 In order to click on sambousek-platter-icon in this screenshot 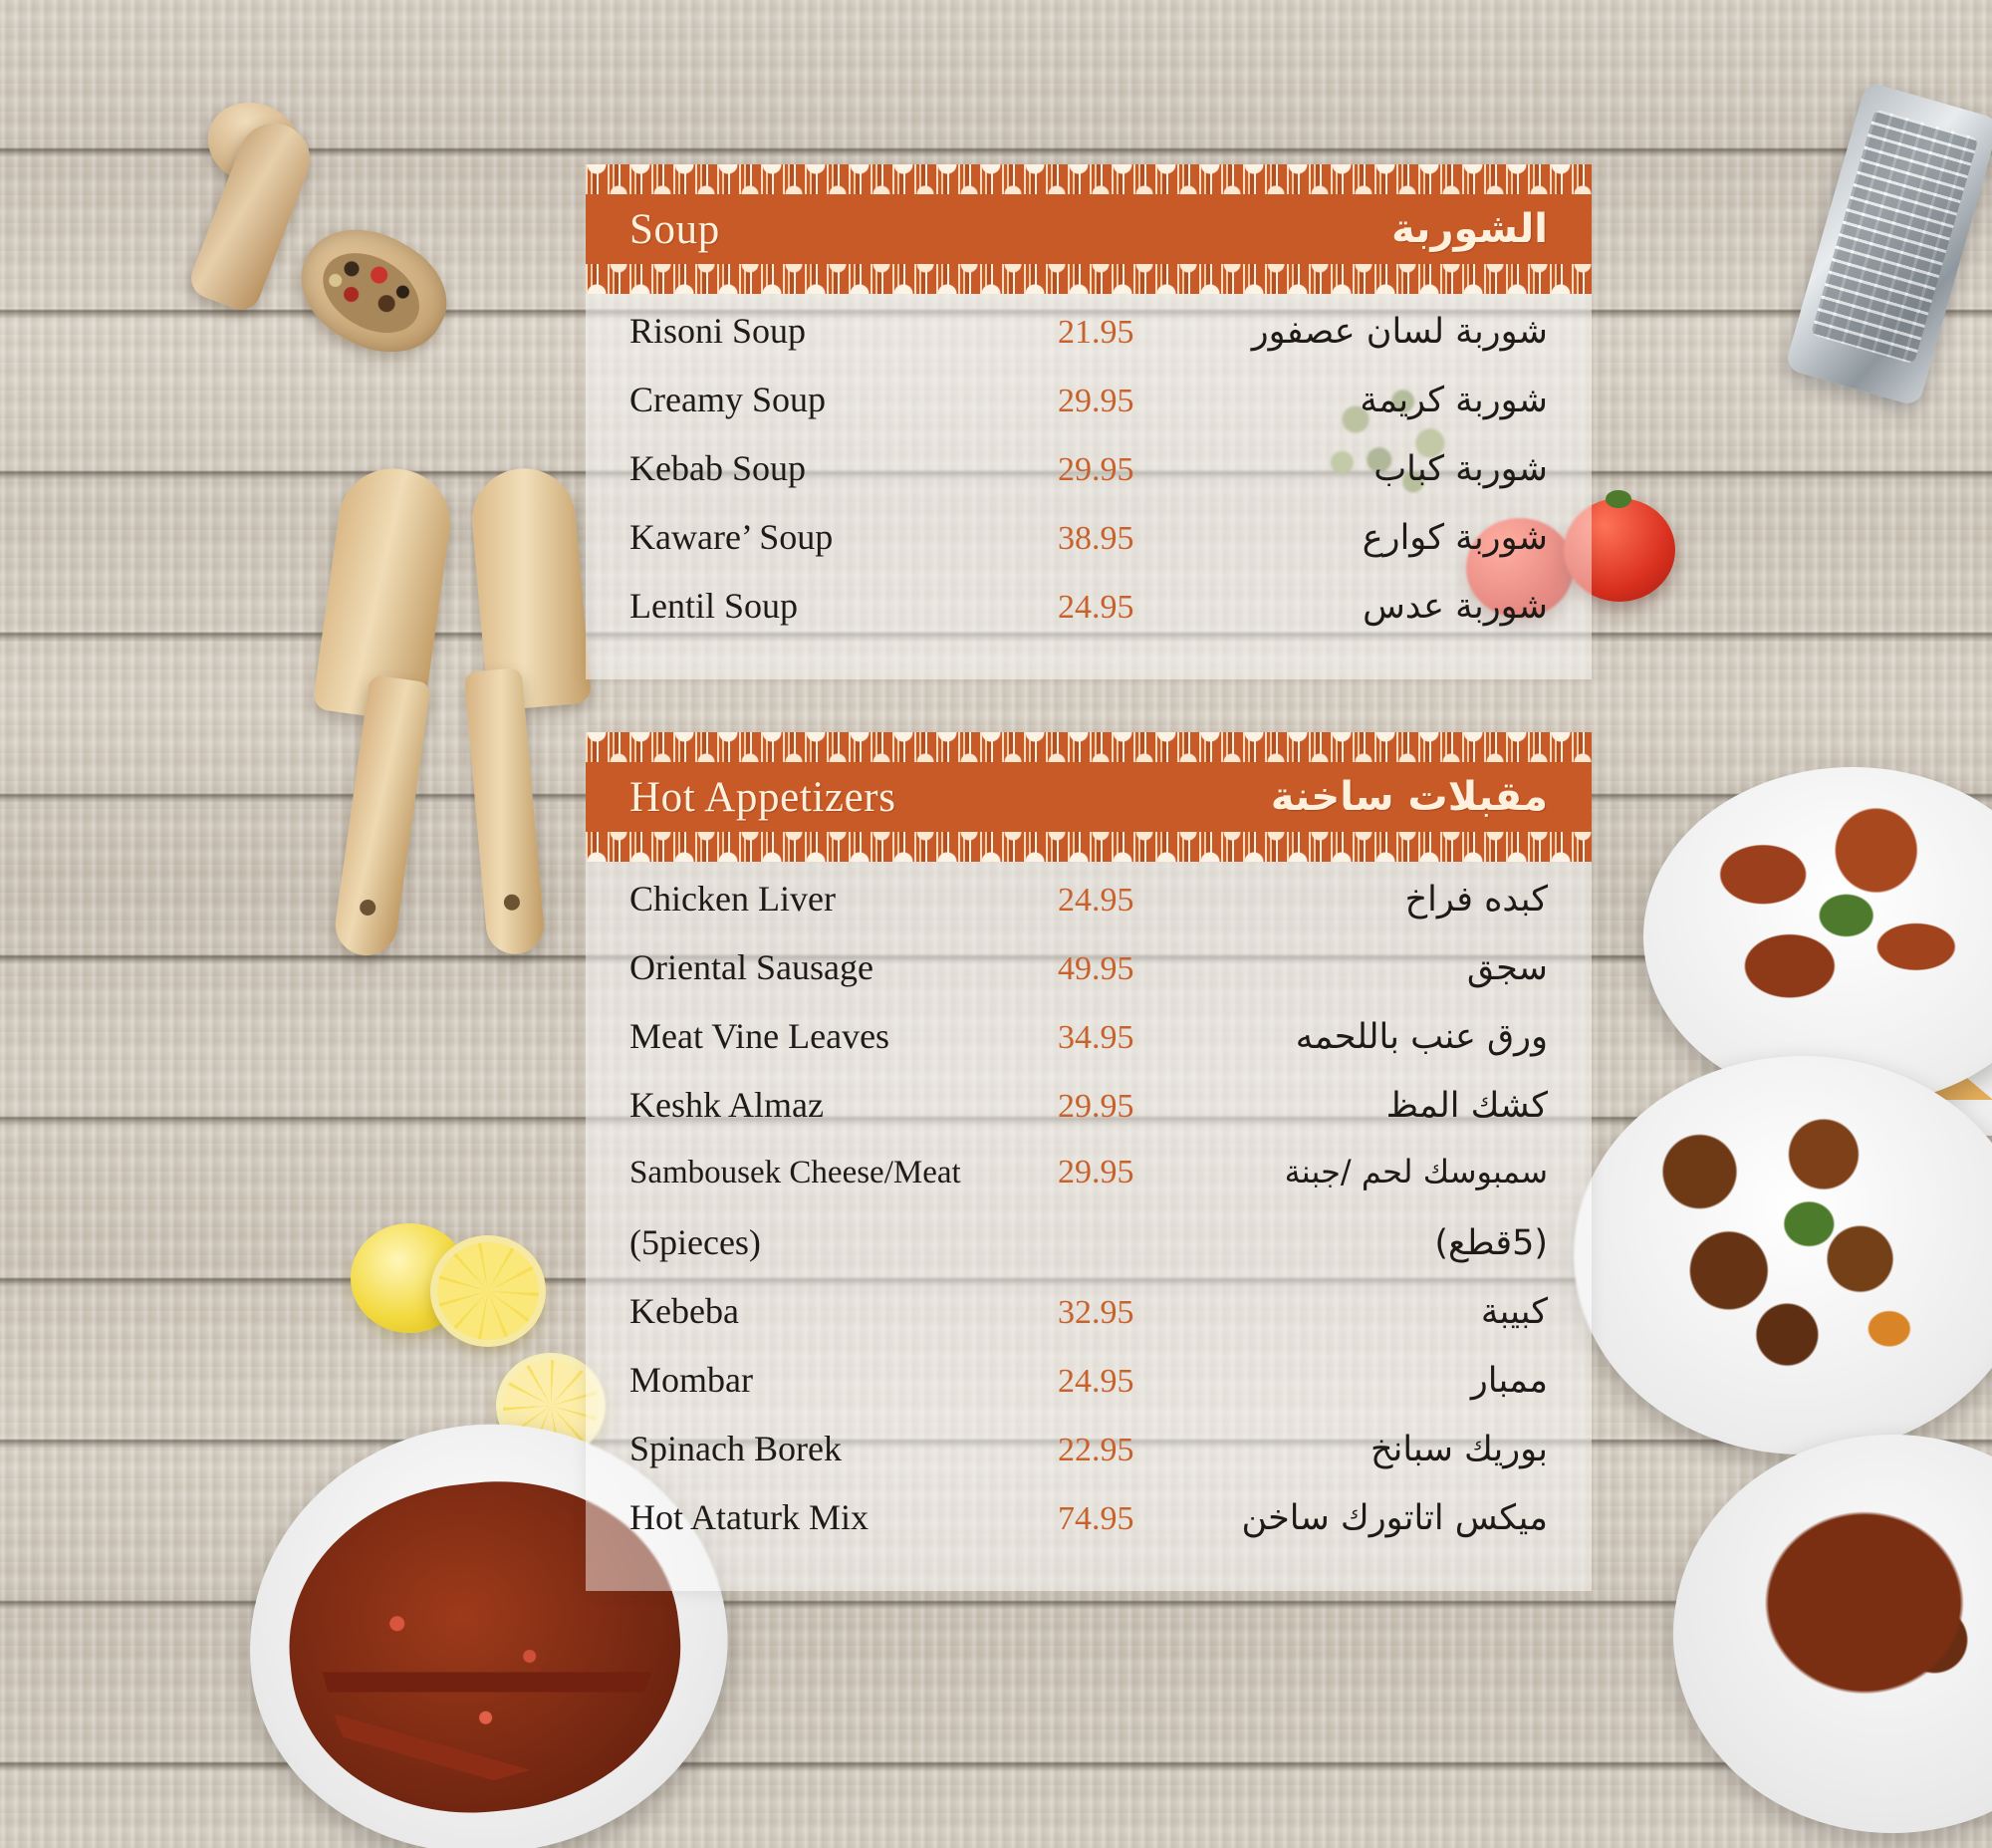, I will do `click(1917, 987)`.